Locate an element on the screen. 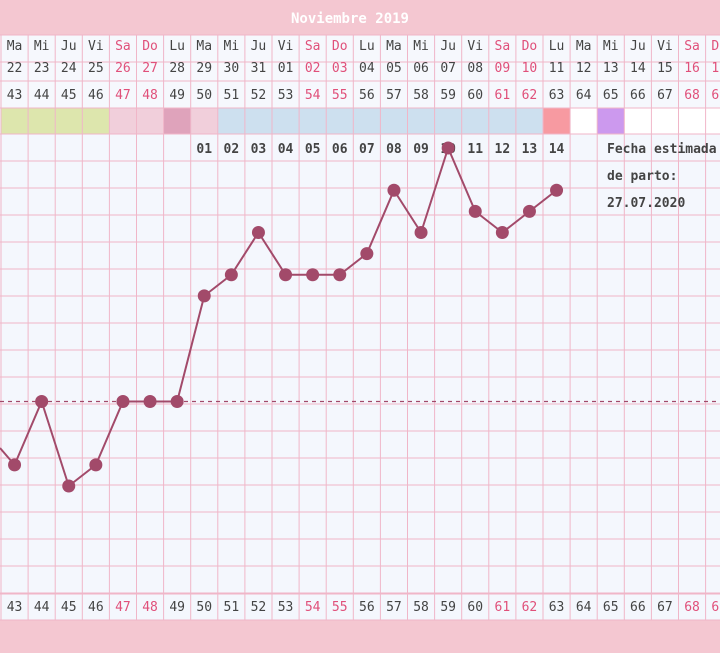  day-of-week: Sa is located at coordinates (313, 46).